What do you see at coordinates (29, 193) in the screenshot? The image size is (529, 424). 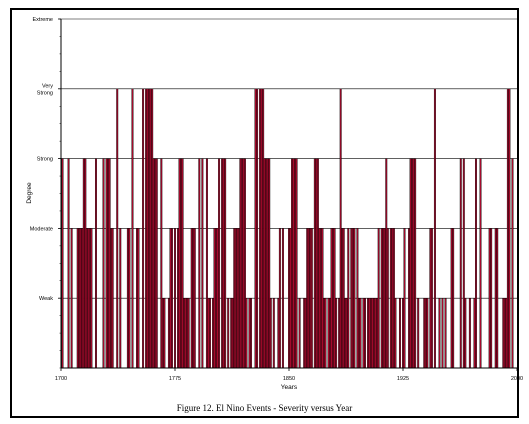 I see `y-axis-title: Degree` at bounding box center [29, 193].